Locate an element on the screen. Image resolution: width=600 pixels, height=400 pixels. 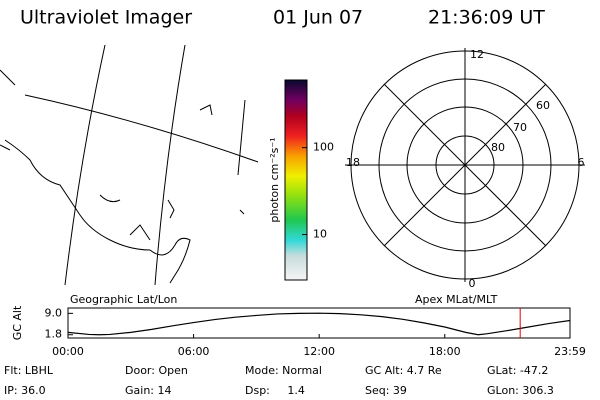
status-field: Dsp: 1.4 is located at coordinates (275, 390).